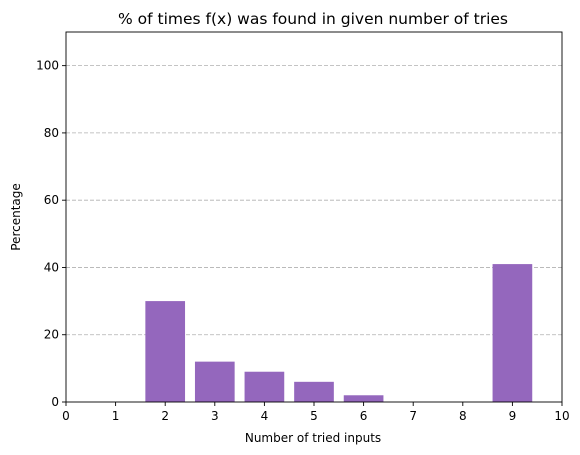  Describe the element at coordinates (561, 416) in the screenshot. I see `x-tick-label: 10` at that location.